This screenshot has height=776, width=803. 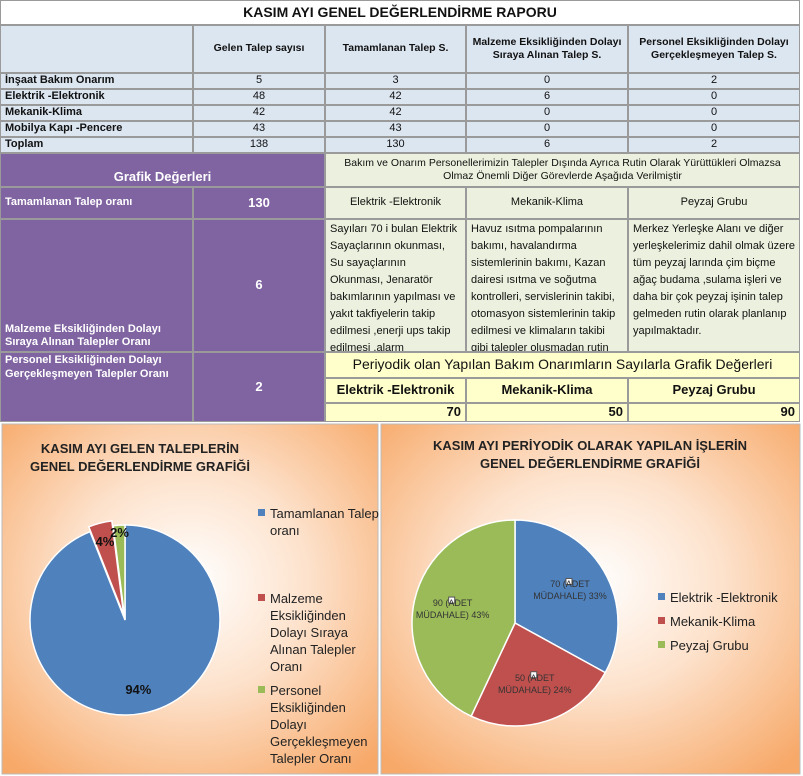 What do you see at coordinates (713, 621) in the screenshot?
I see `legend-label: Mekanik-Klima` at bounding box center [713, 621].